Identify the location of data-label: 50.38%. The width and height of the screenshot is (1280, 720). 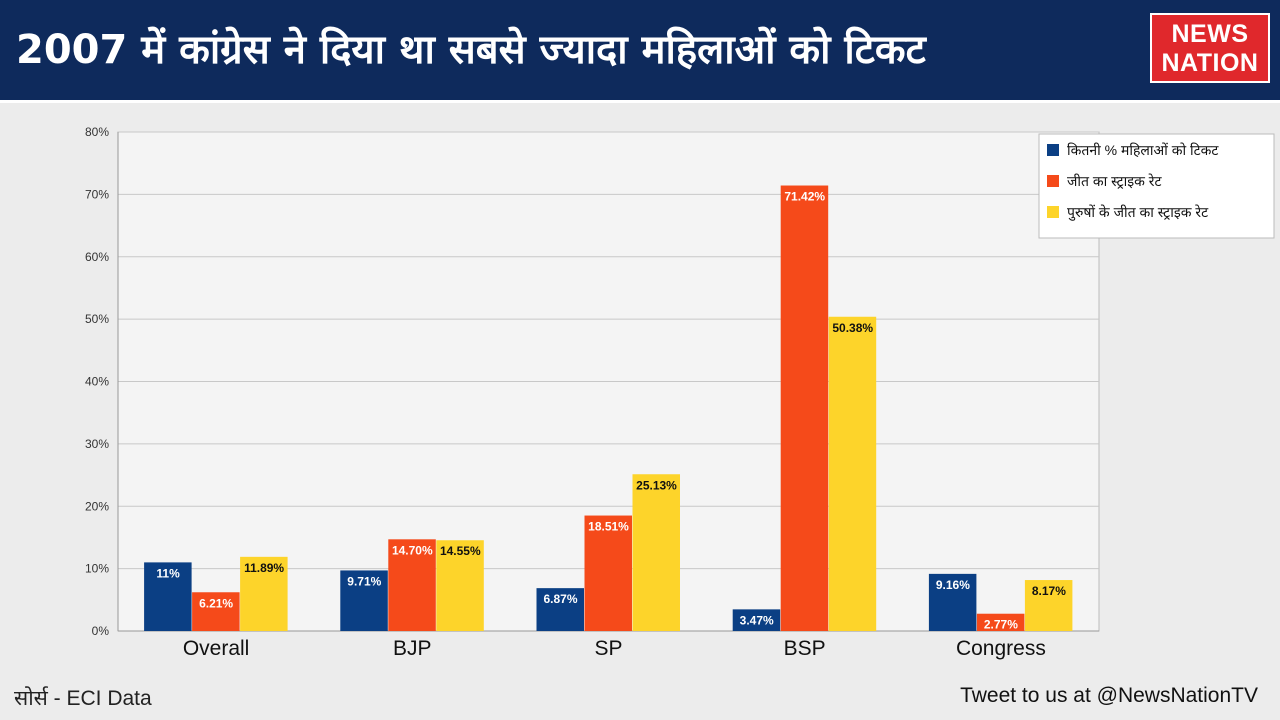
(852, 328).